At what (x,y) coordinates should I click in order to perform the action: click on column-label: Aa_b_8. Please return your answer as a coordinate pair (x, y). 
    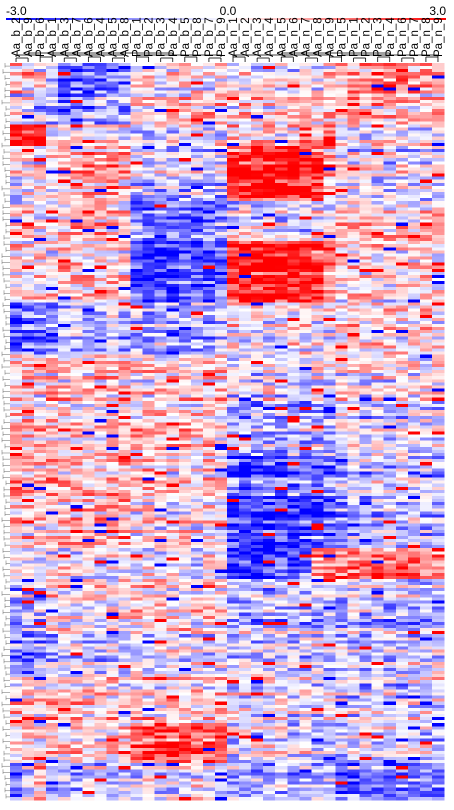
    Looking at the image, I should click on (126, 37).